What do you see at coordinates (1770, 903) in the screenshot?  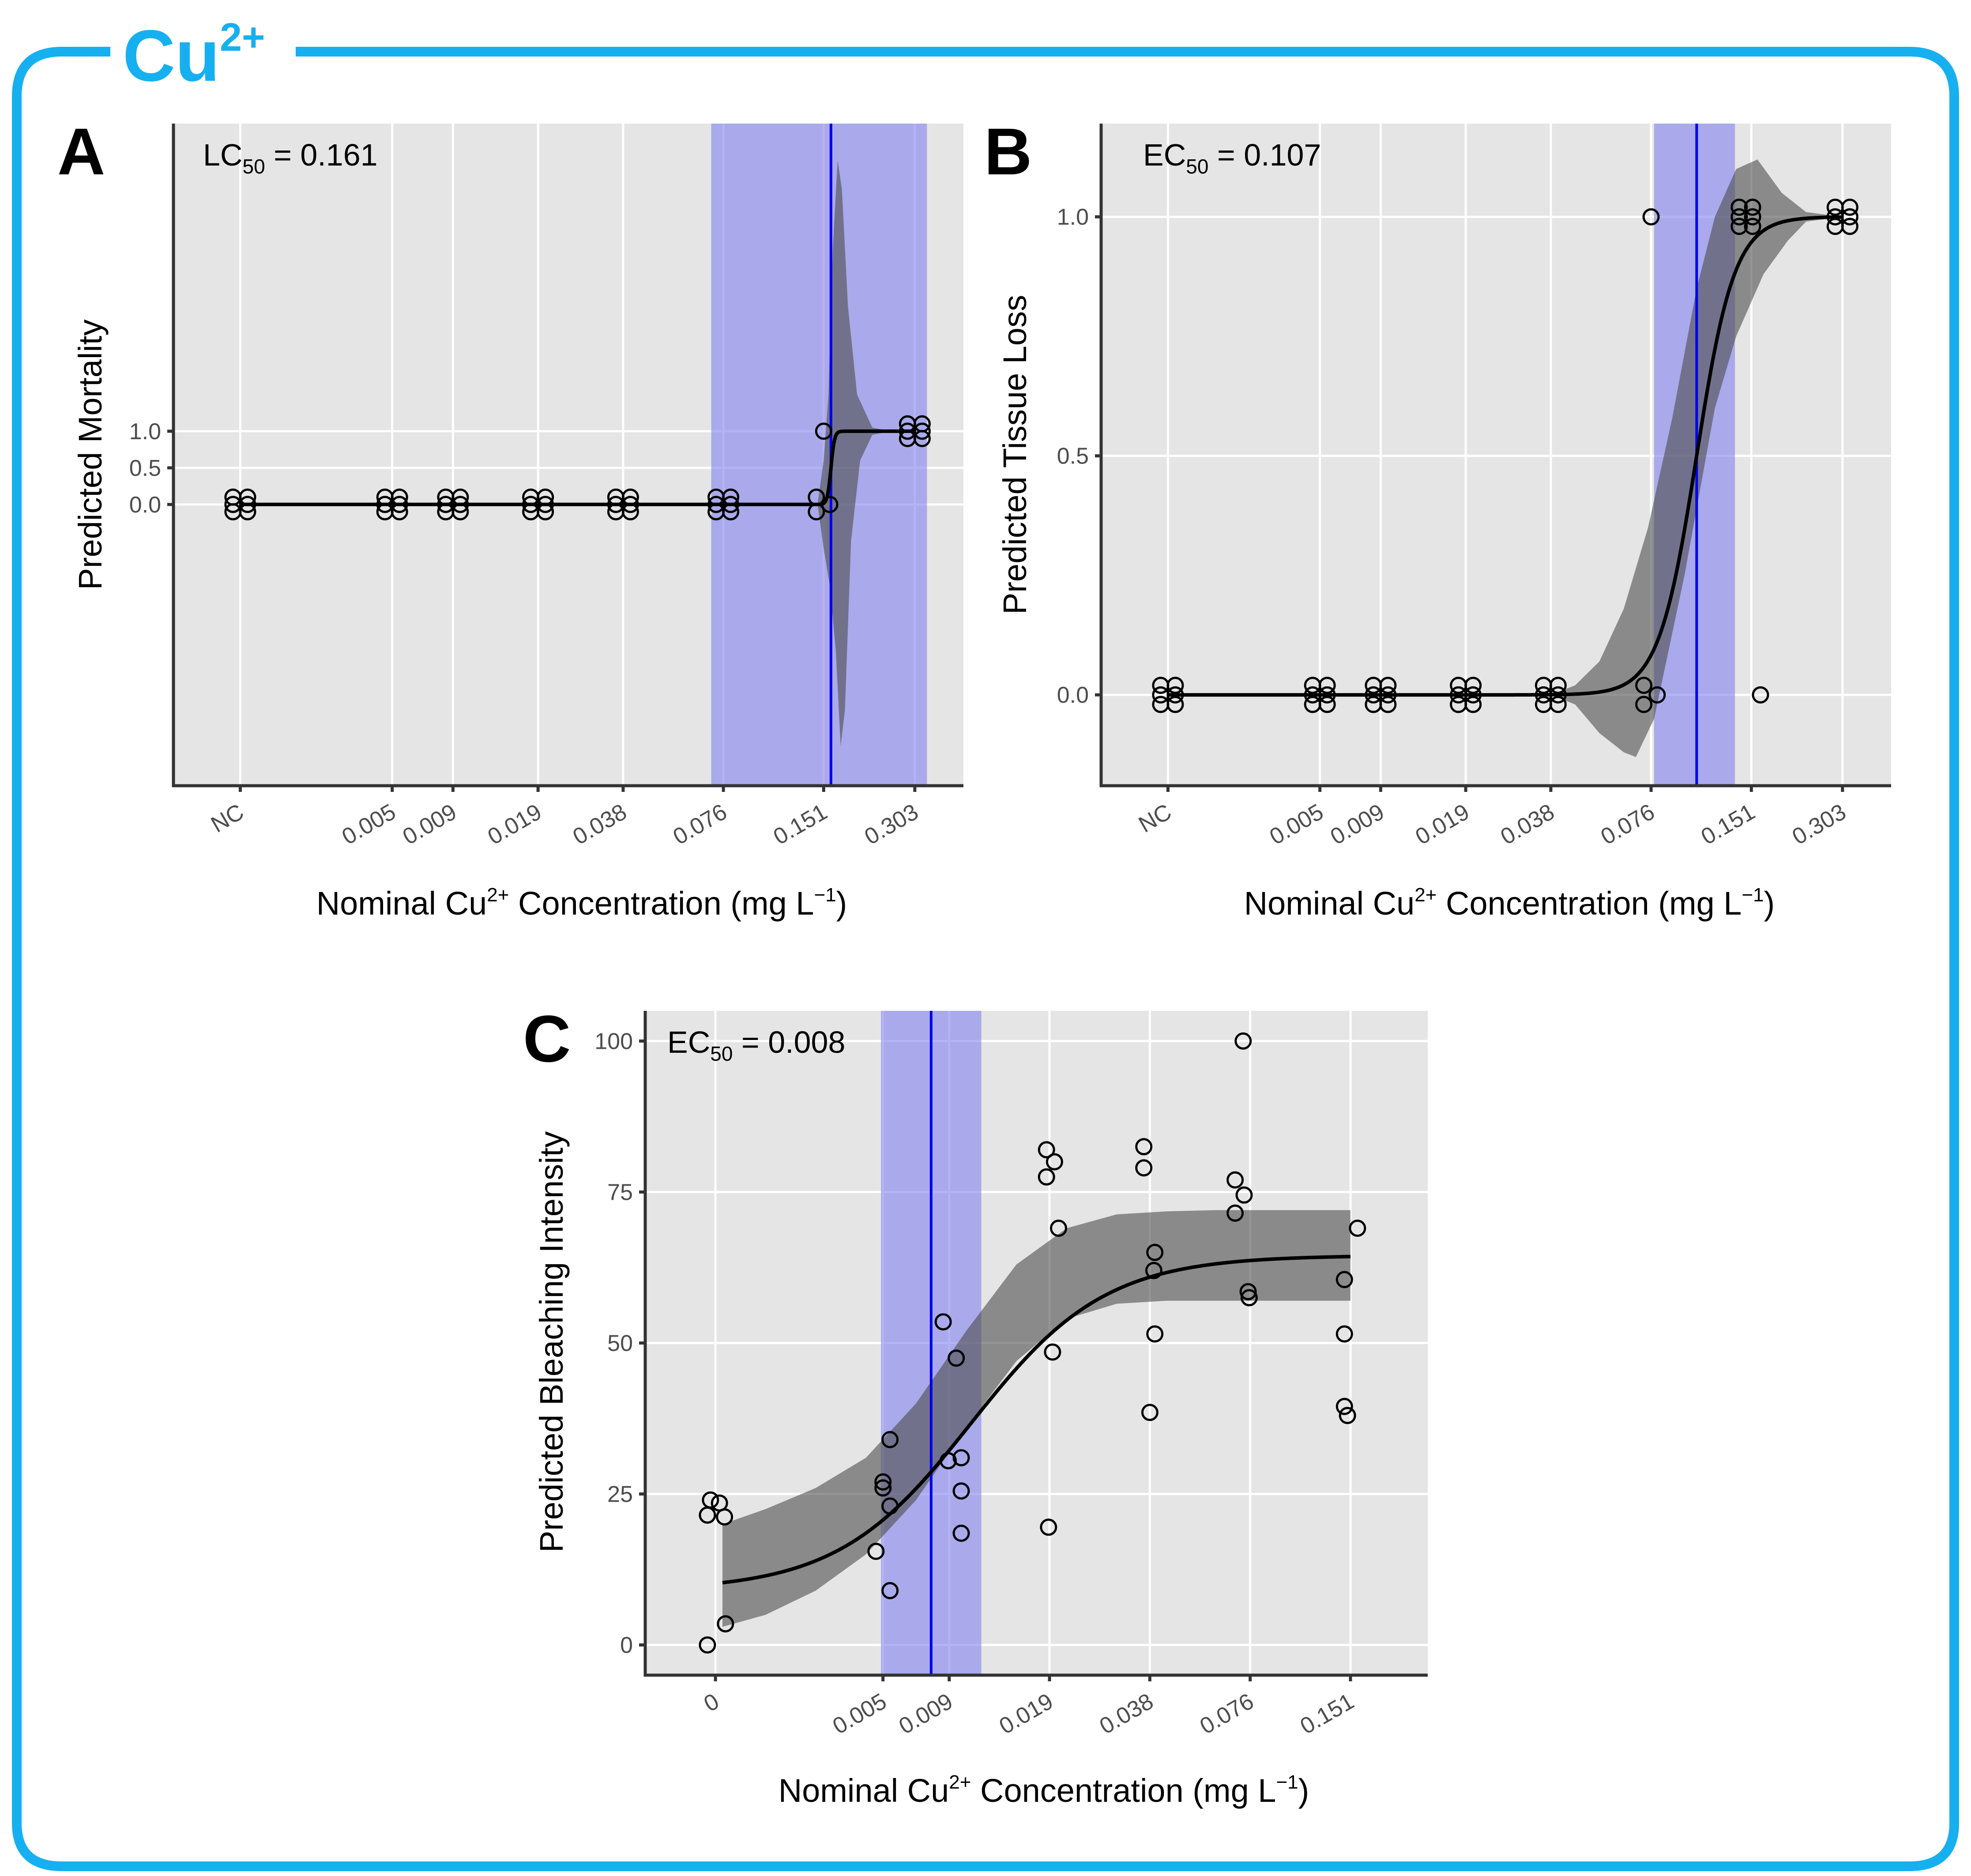 I see `panel-b-xlabel-post: )` at bounding box center [1770, 903].